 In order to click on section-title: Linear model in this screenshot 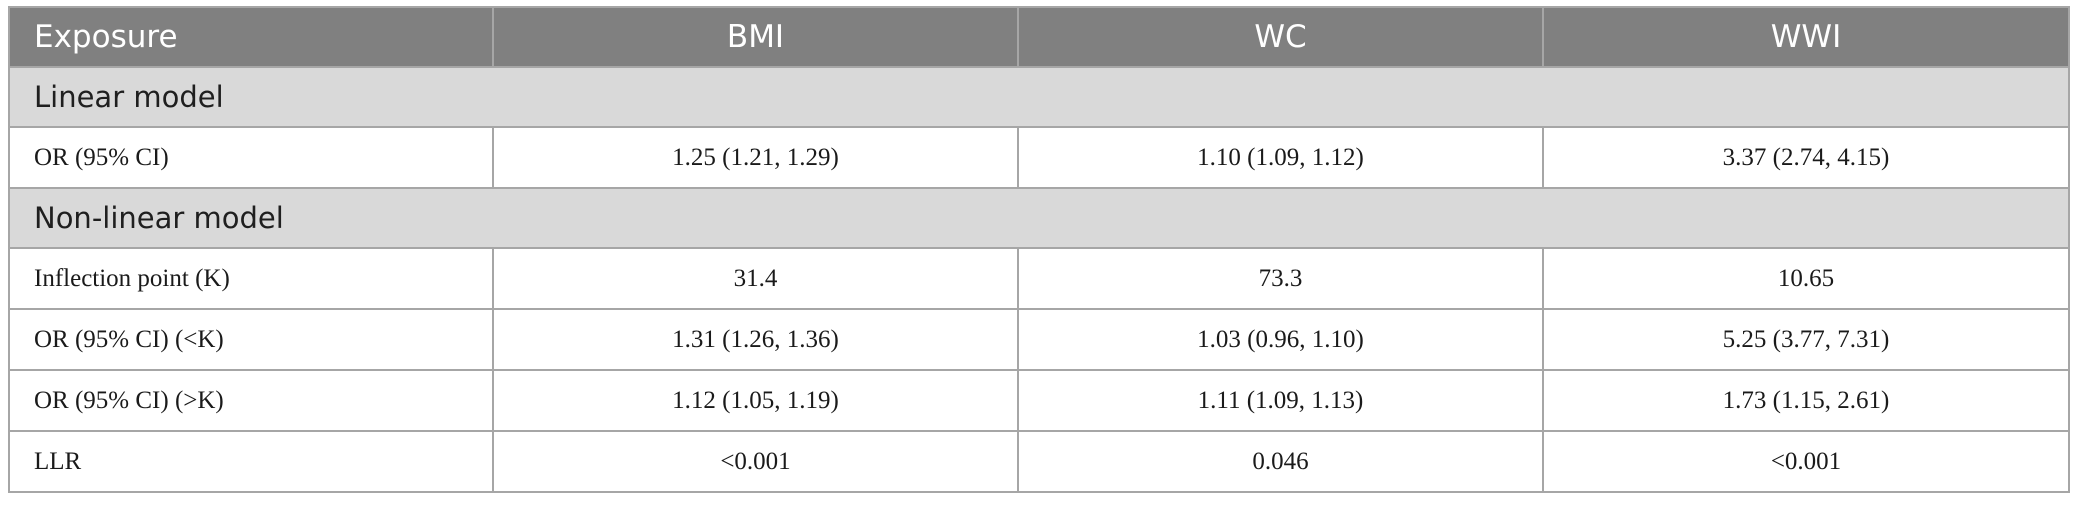, I will do `click(1039, 97)`.